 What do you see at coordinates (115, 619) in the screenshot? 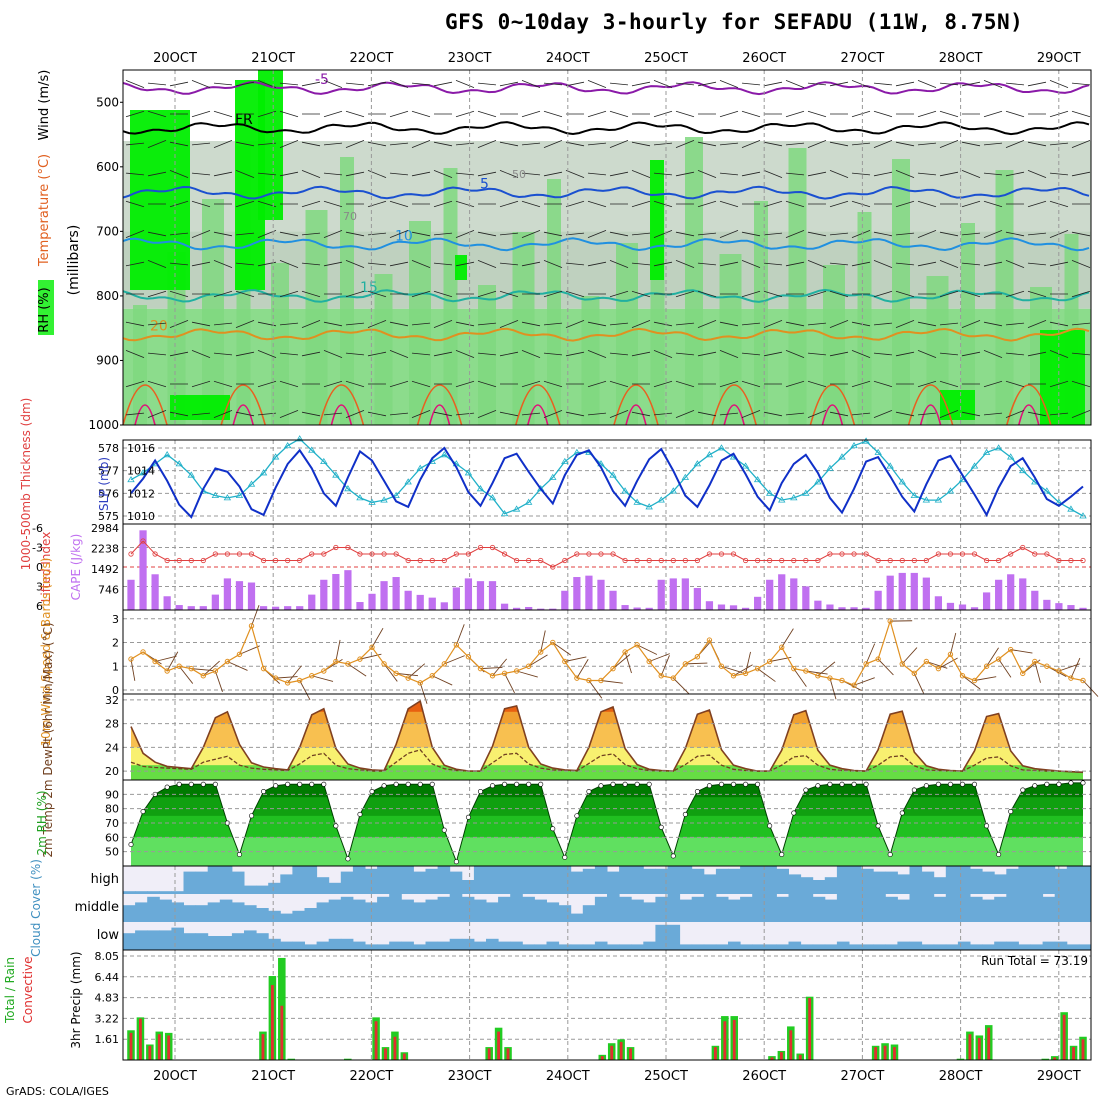
I see `axis-tick-label: 3` at bounding box center [115, 619].